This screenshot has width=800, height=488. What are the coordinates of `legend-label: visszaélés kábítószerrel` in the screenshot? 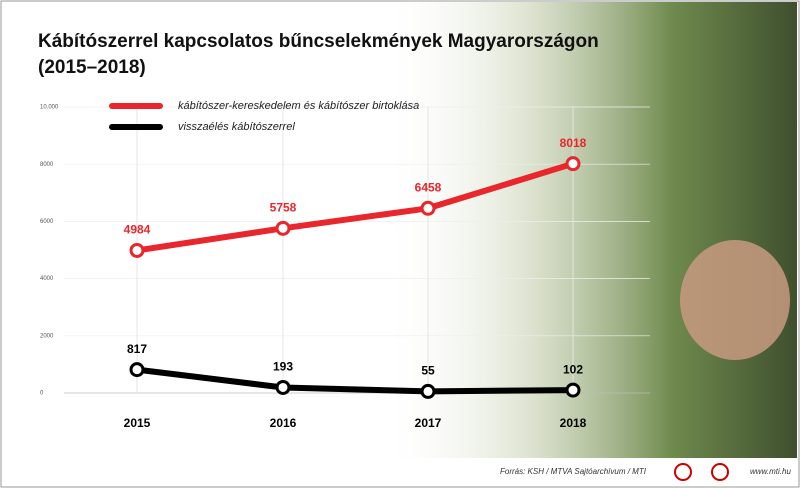 It's located at (236, 127).